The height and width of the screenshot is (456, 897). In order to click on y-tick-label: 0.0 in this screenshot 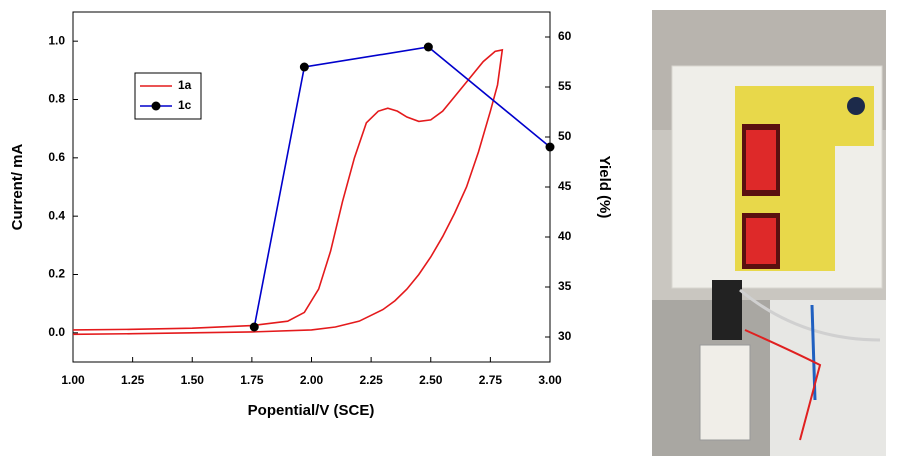, I will do `click(56, 332)`.